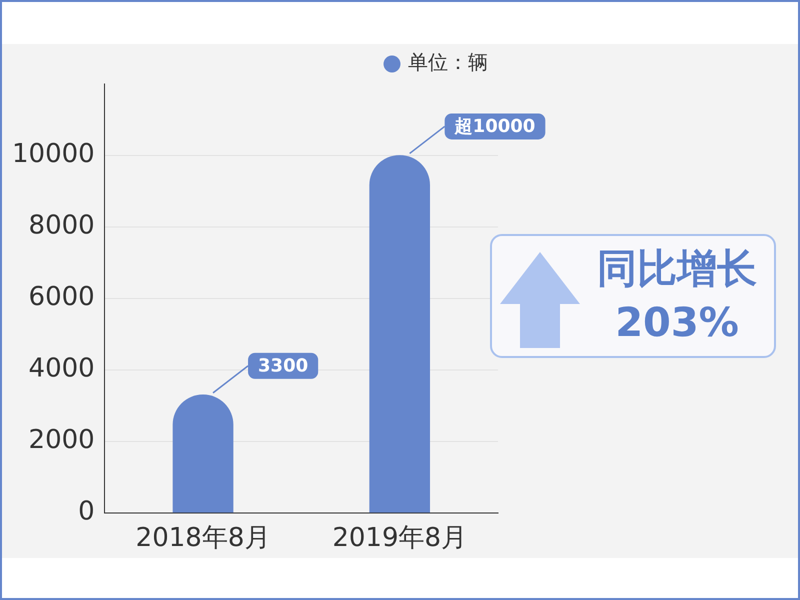 This screenshot has height=600, width=800. I want to click on data-label: 超10000, so click(495, 127).